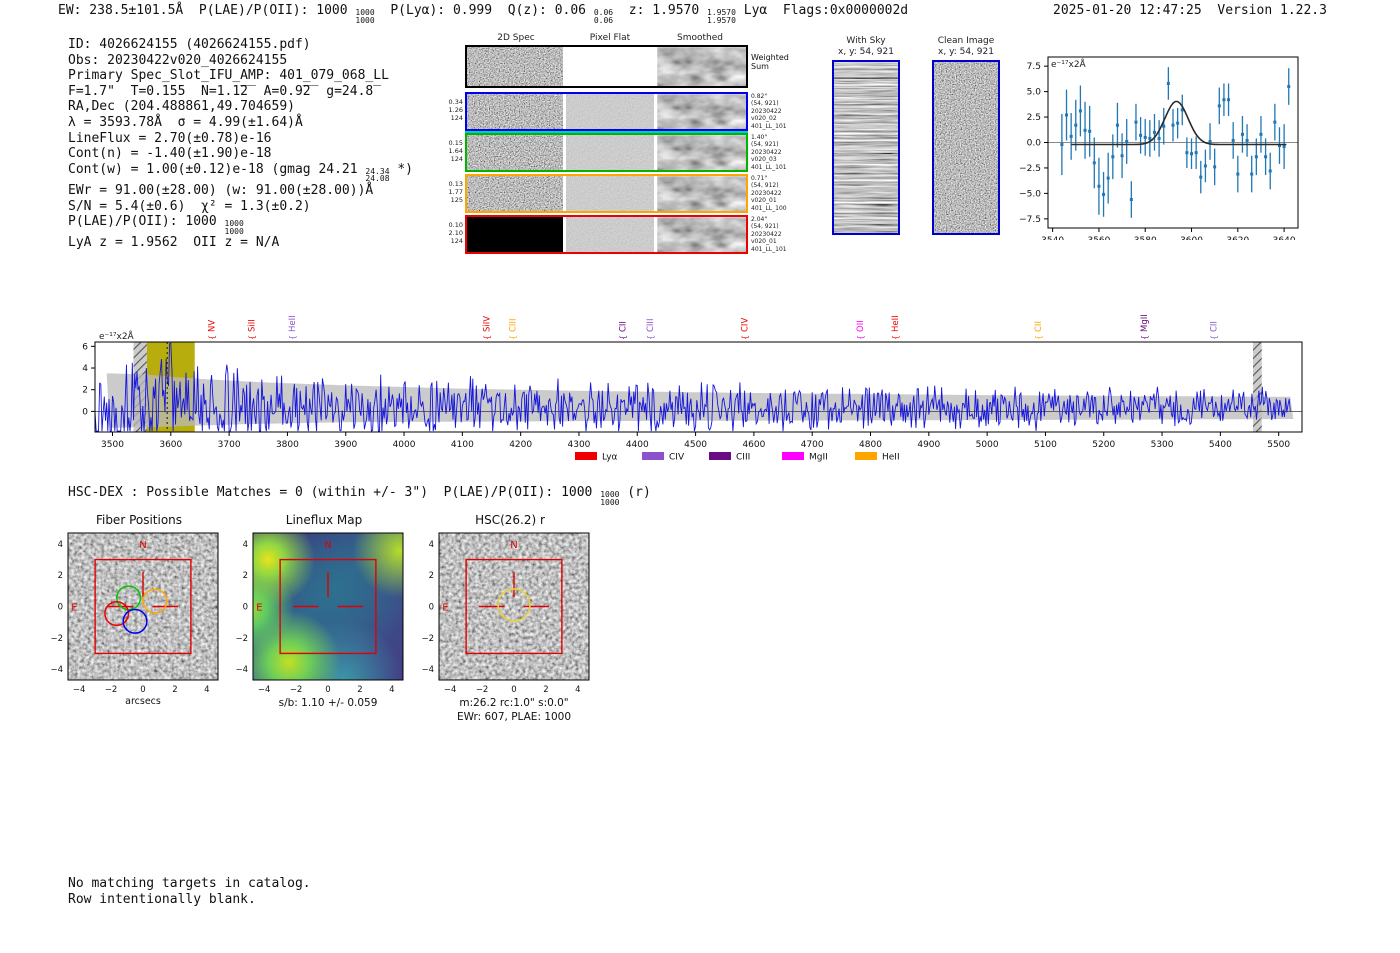 Image resolution: width=1400 pixels, height=953 pixels. I want to click on clean-image-texture, so click(966, 147).